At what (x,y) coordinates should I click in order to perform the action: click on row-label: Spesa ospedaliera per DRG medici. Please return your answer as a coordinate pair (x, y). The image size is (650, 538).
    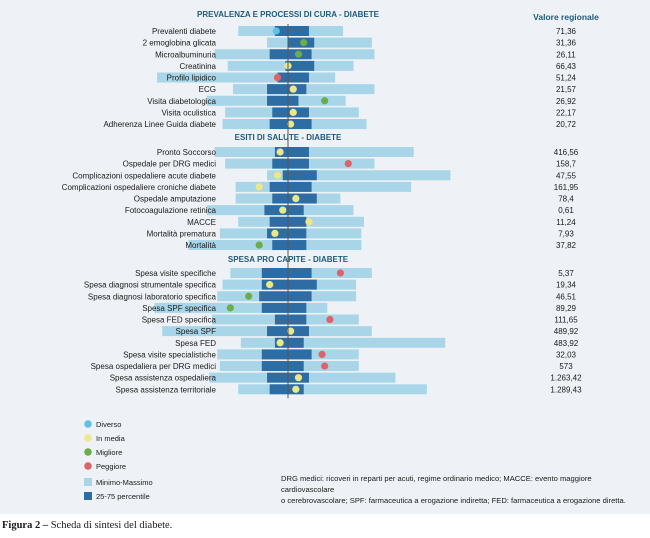
    Looking at the image, I should click on (154, 366).